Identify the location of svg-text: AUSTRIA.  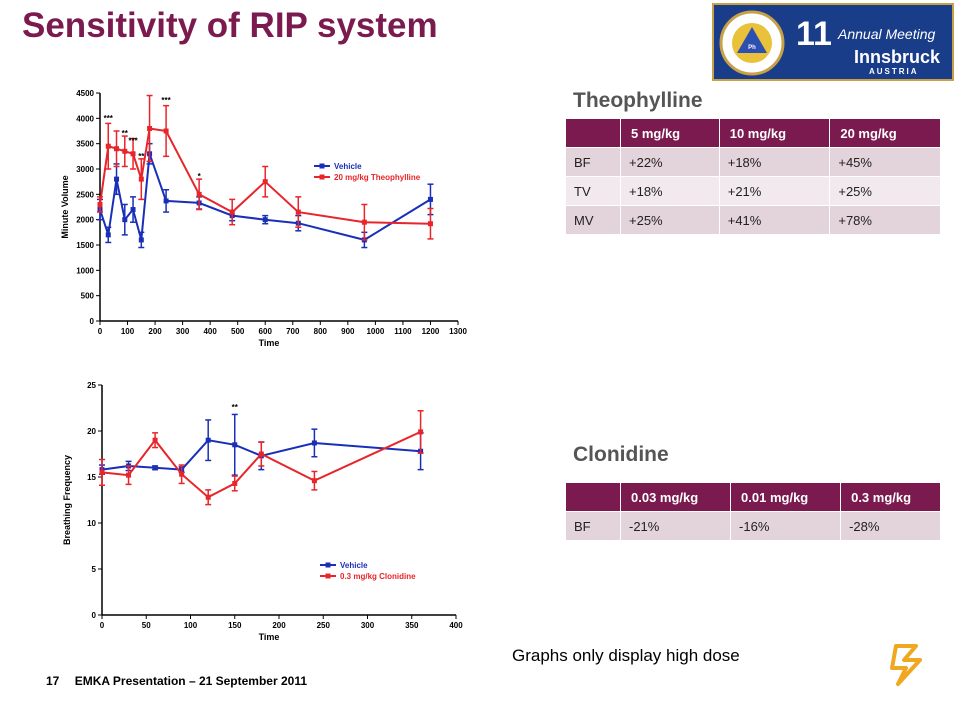
(894, 71).